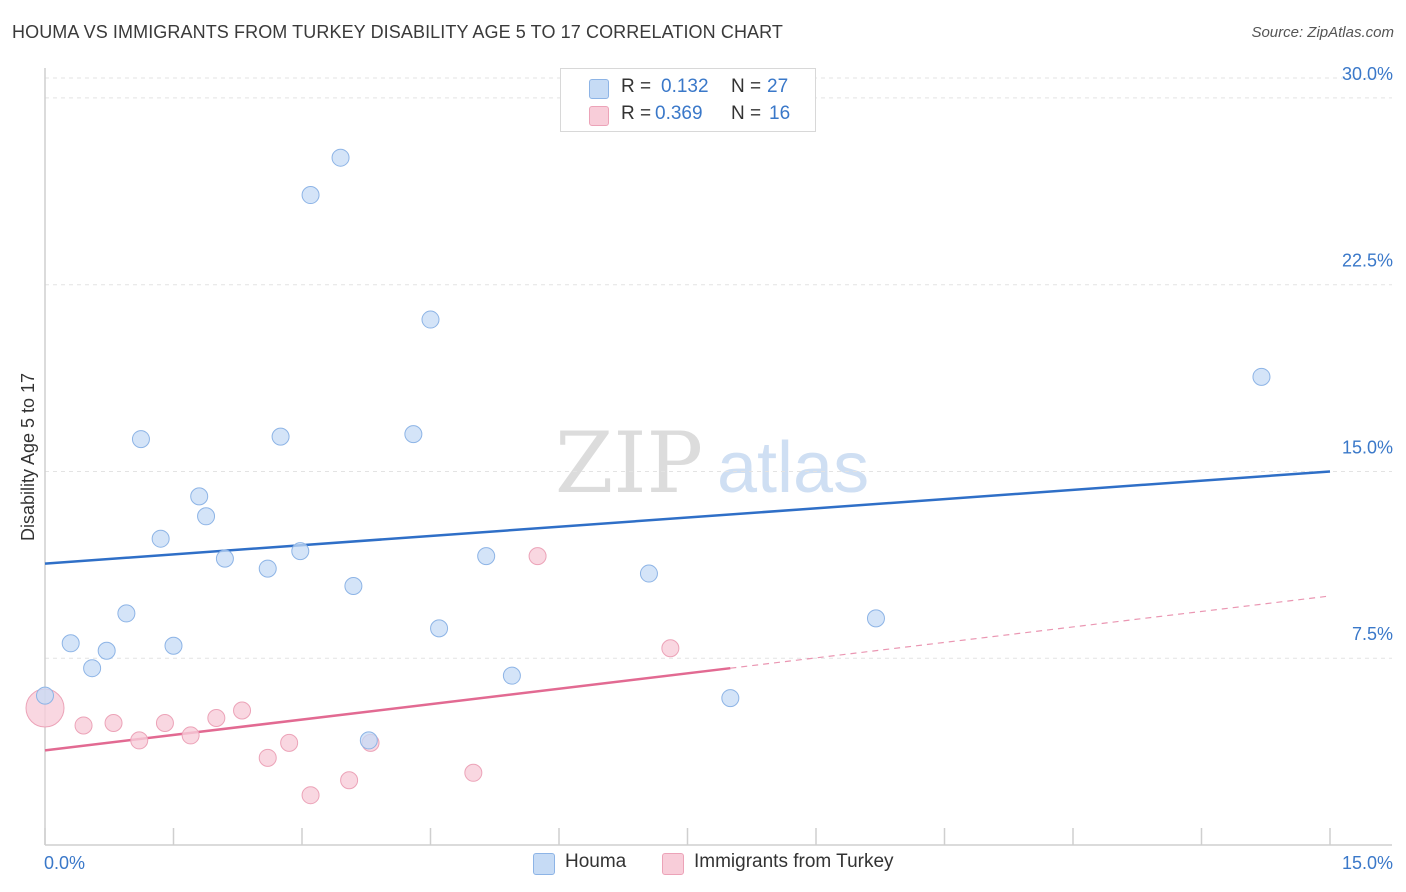 Image resolution: width=1406 pixels, height=892 pixels. I want to click on y-tick-label: 30.0%, so click(1367, 74).